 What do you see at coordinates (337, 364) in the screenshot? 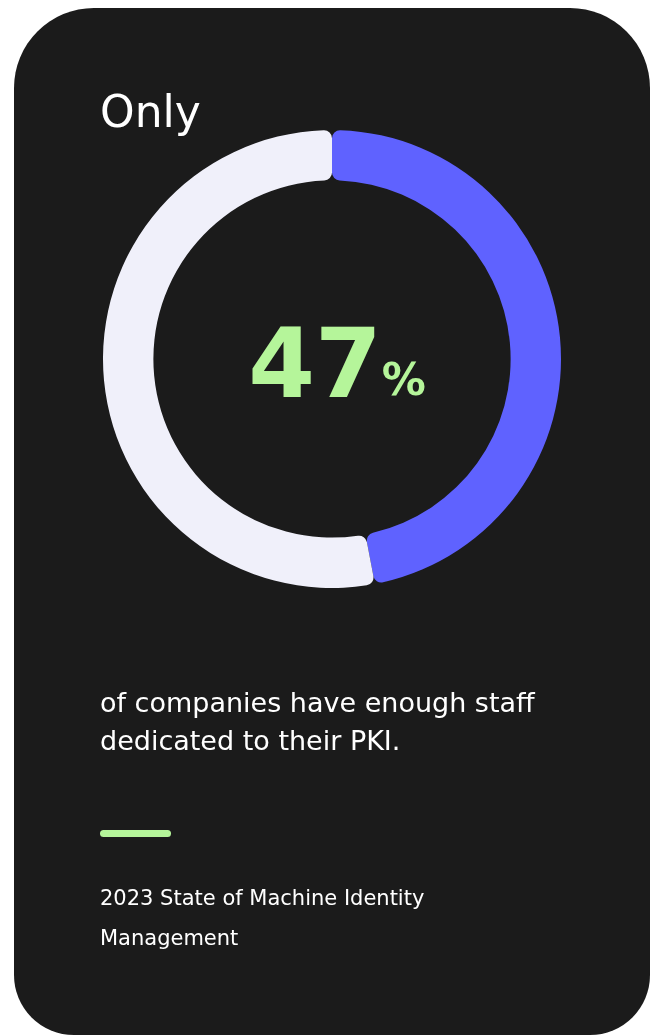
I see `text: 47%` at bounding box center [337, 364].